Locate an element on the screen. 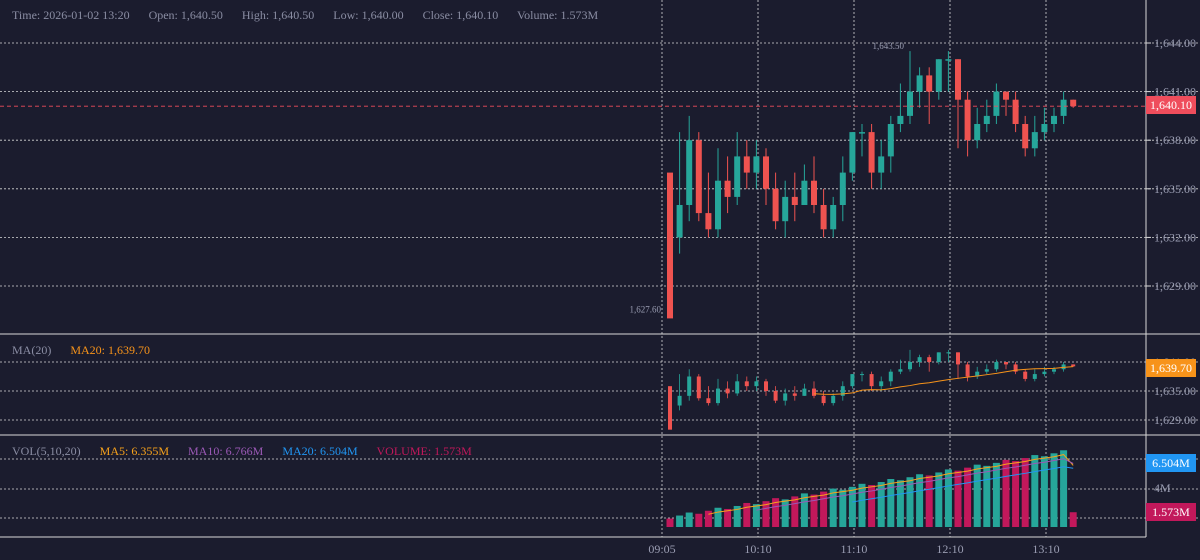  volume-bars is located at coordinates (871, 488).